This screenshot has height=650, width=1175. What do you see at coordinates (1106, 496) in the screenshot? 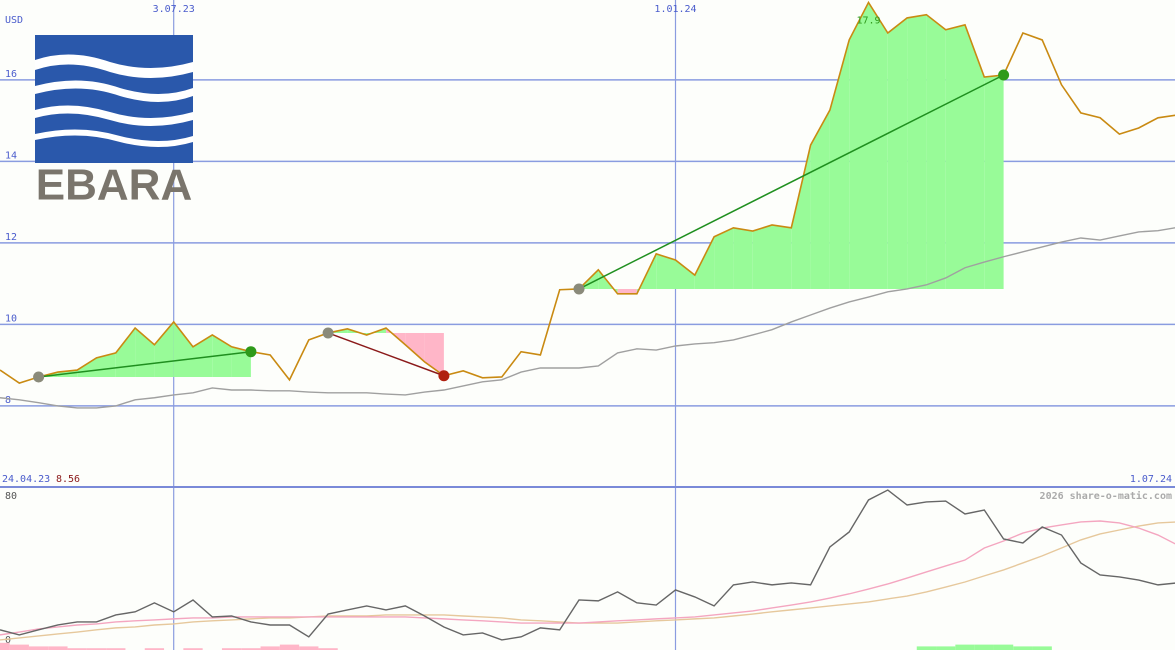
I see `watermark: 2026 share-o-matic.com` at bounding box center [1106, 496].